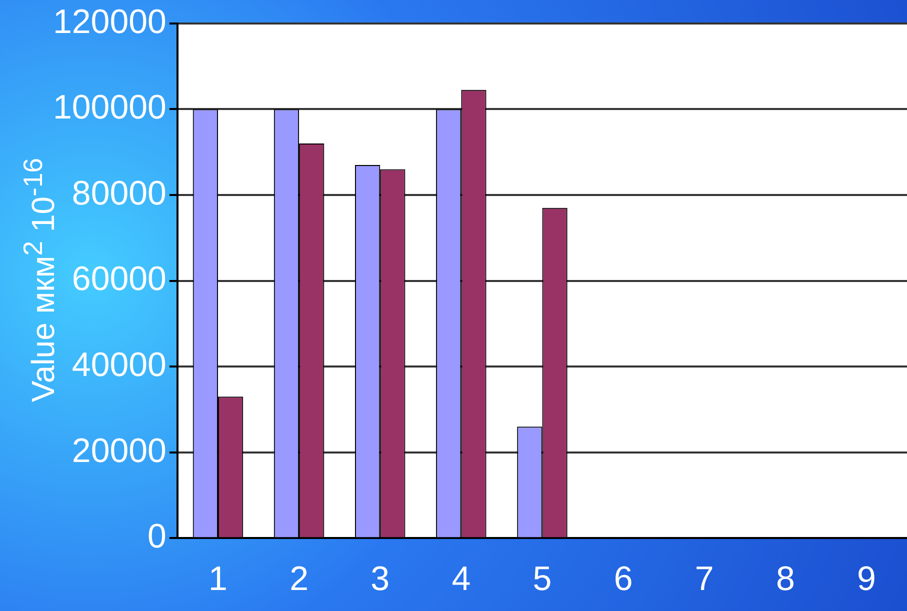  I want to click on x-tick-label: 6, so click(623, 579).